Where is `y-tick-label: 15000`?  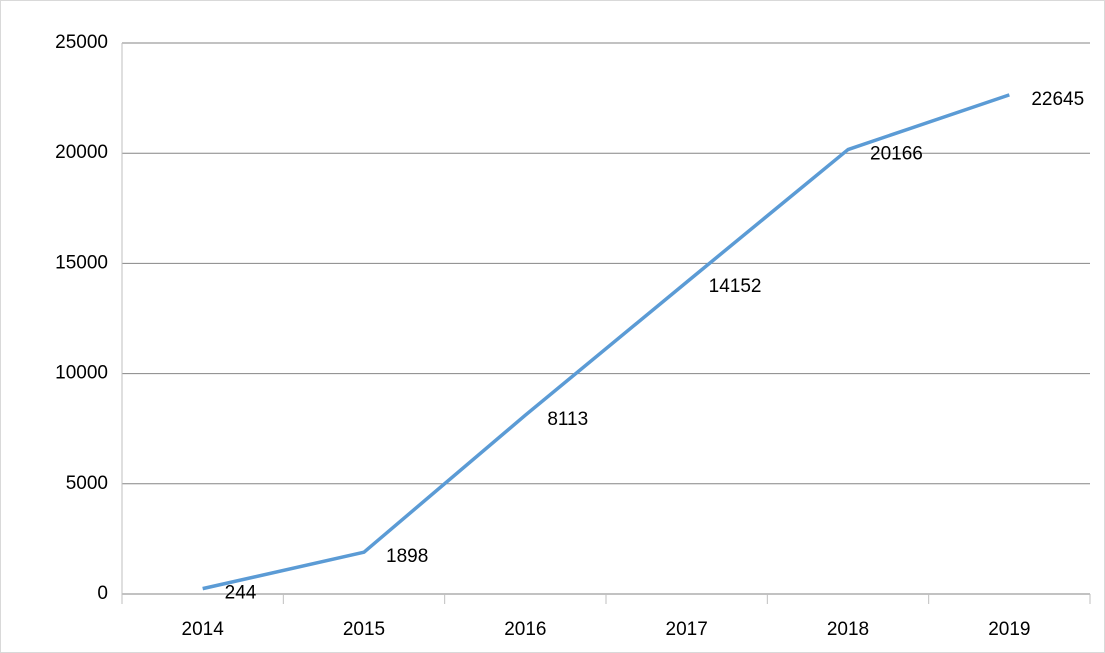
y-tick-label: 15000 is located at coordinates (81, 262).